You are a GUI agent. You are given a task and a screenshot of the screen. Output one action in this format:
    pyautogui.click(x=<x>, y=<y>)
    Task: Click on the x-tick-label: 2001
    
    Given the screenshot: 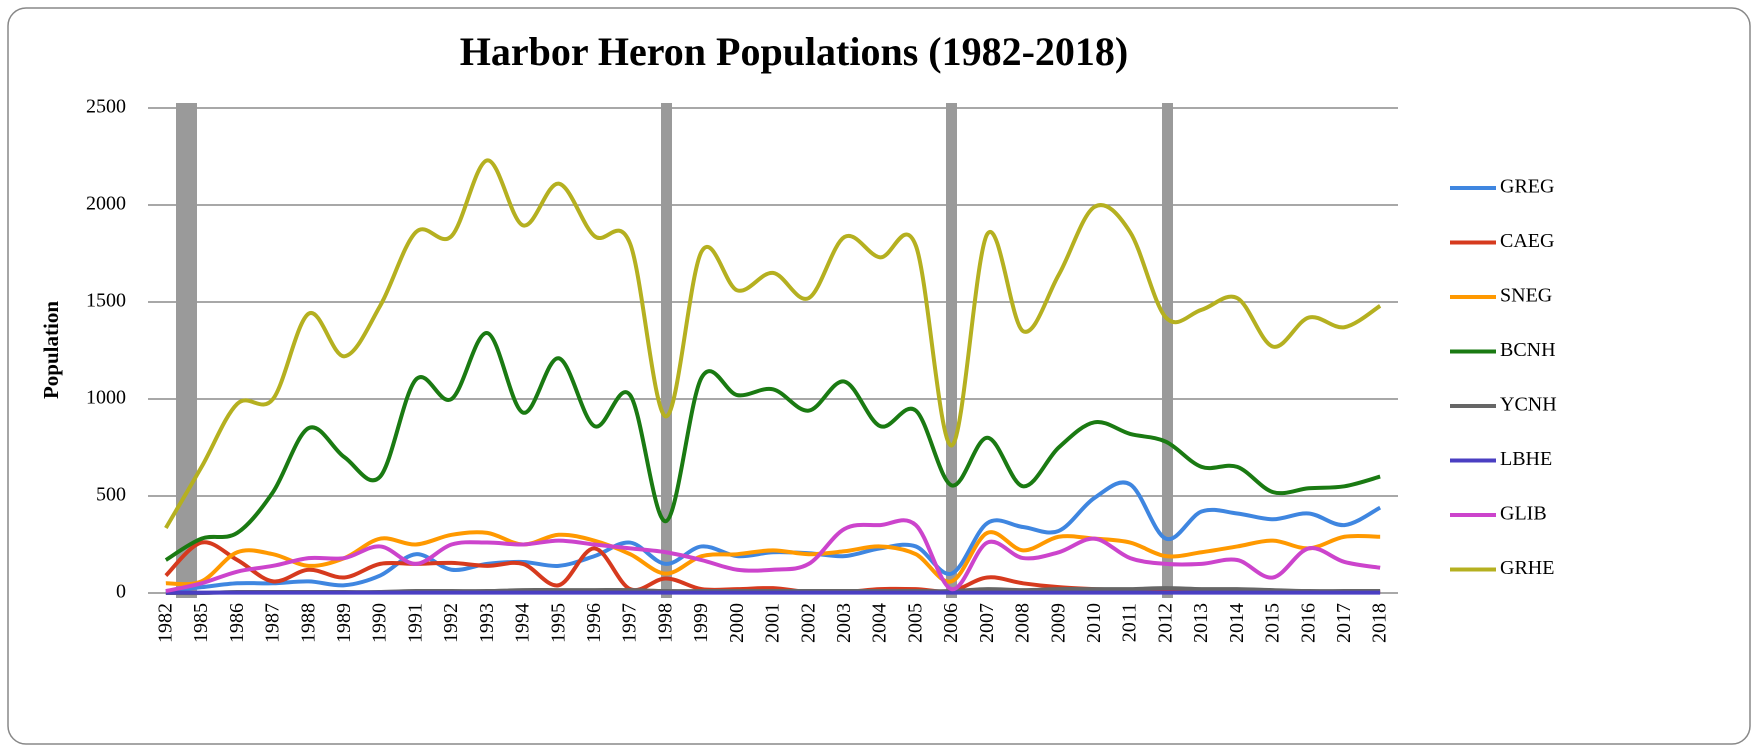 What is the action you would take?
    pyautogui.click(x=773, y=623)
    